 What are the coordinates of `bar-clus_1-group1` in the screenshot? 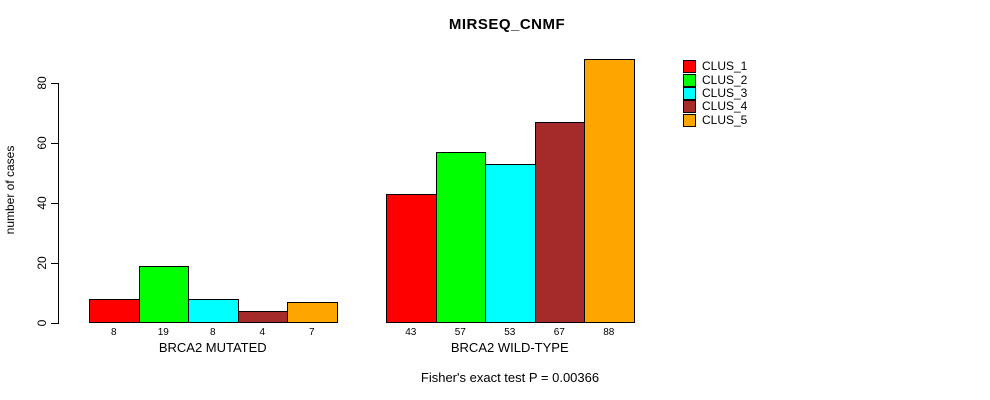 It's located at (114, 311).